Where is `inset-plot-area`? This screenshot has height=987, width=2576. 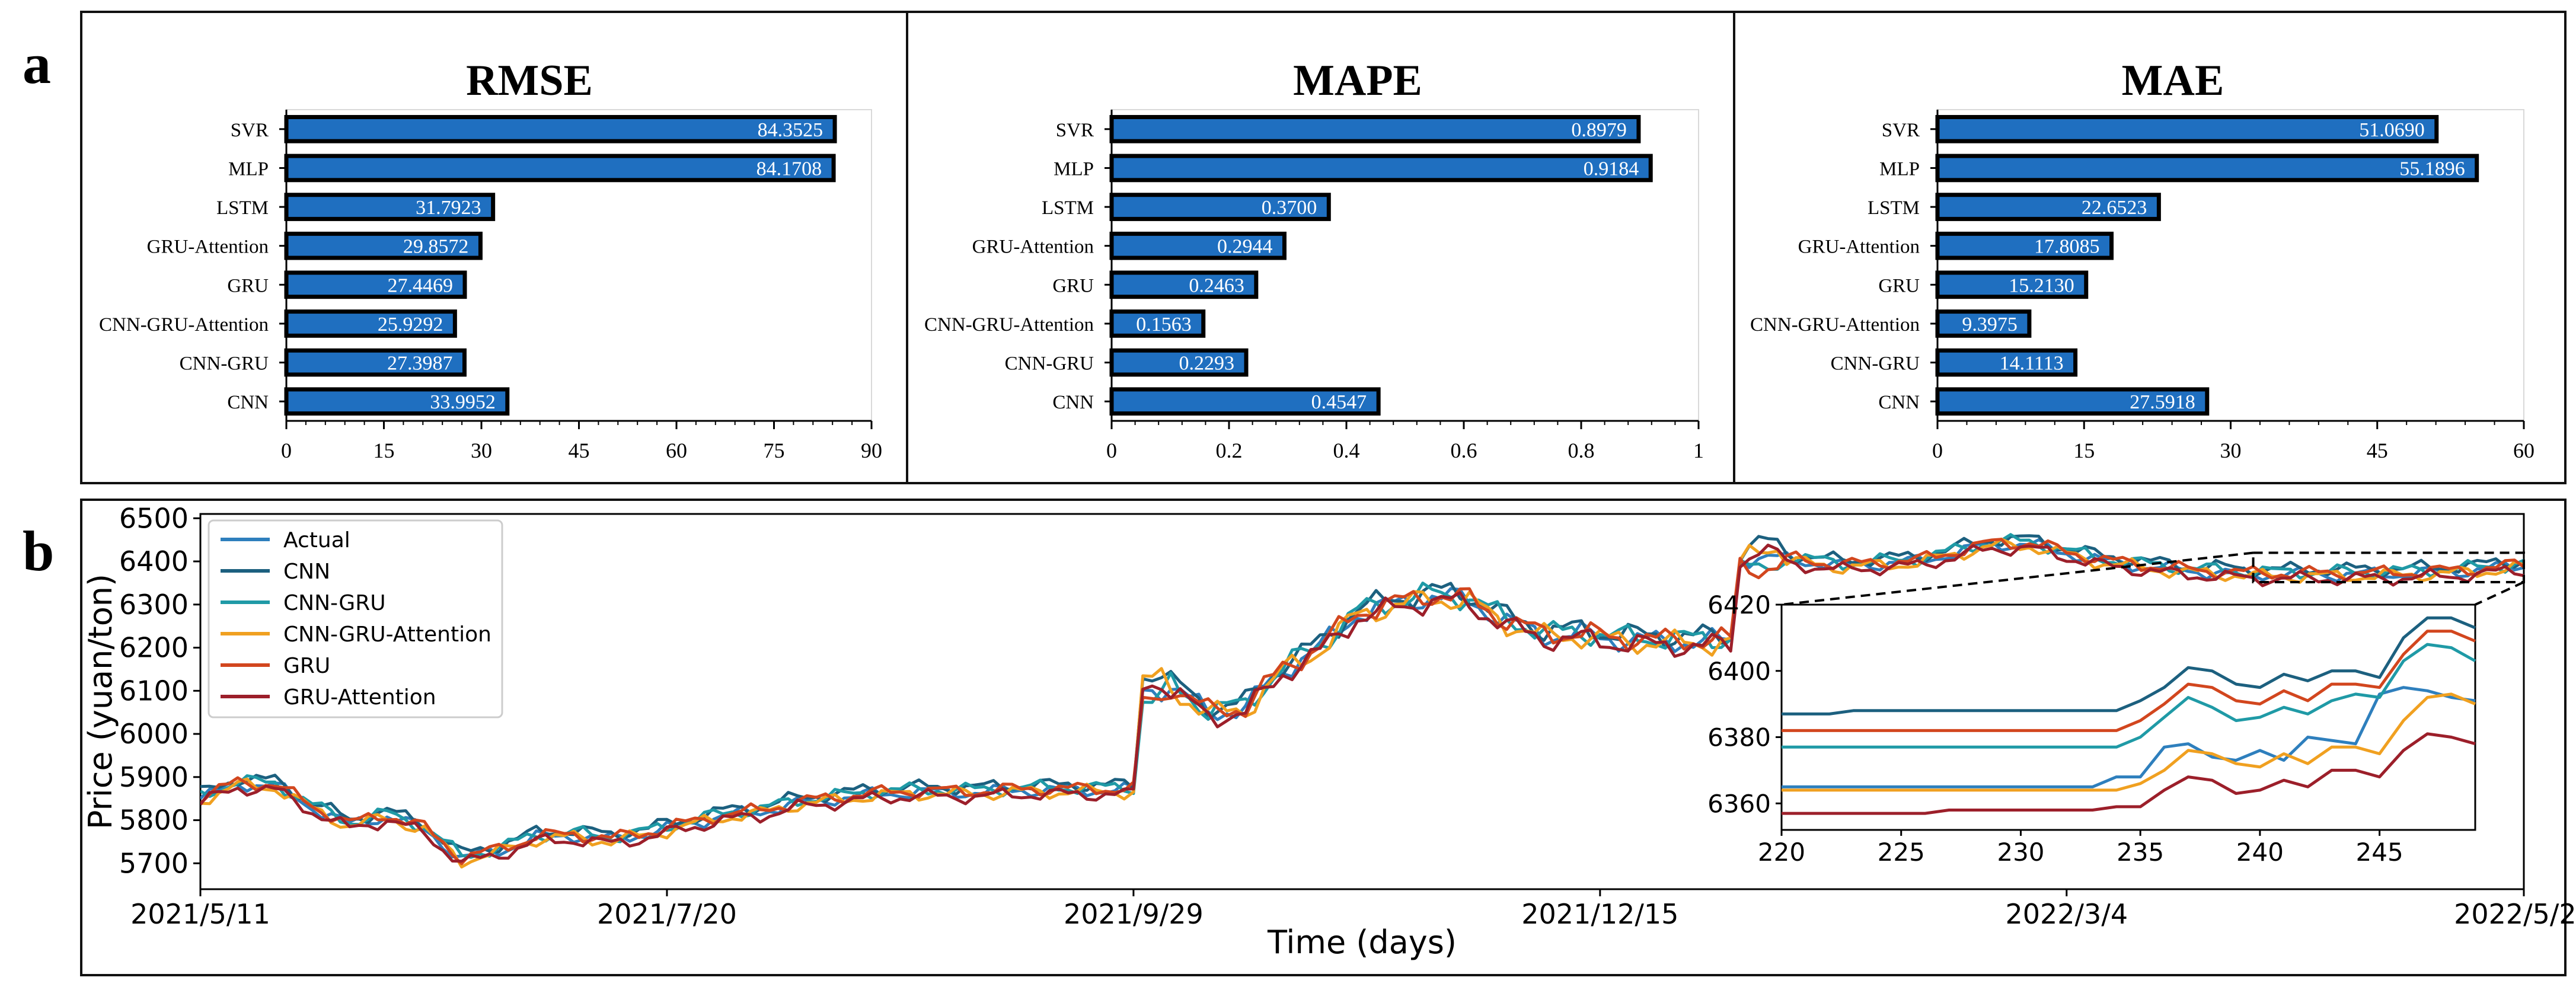
inset-plot-area is located at coordinates (2128, 717).